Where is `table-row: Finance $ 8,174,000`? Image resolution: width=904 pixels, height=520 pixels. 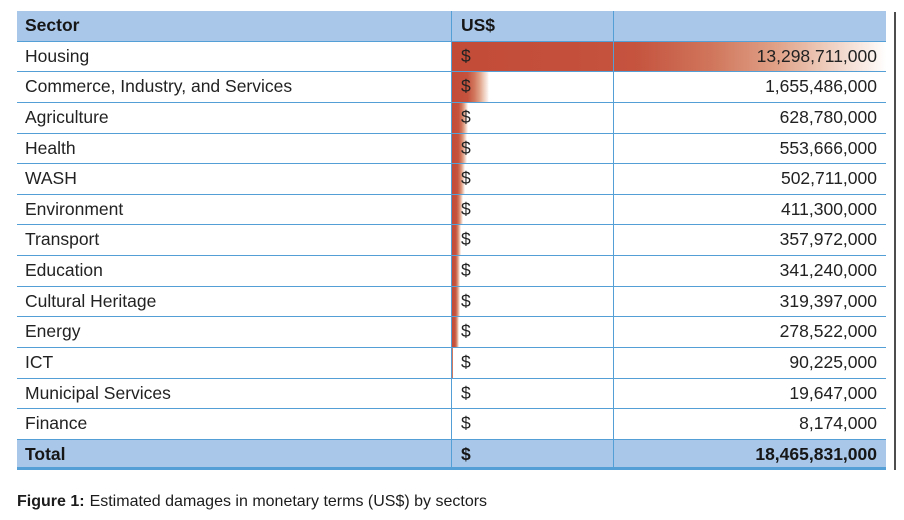 table-row: Finance $ 8,174,000 is located at coordinates (451, 424).